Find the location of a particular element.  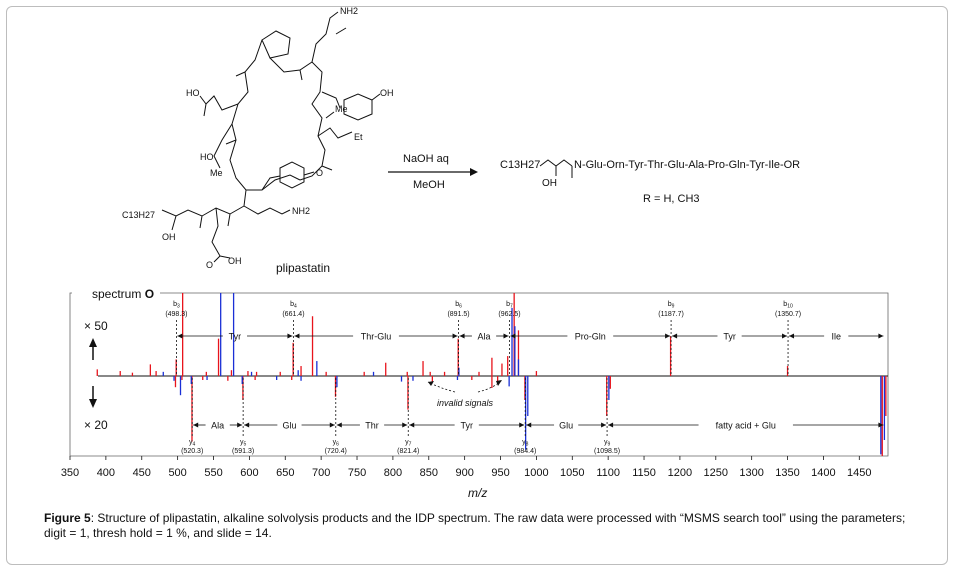

x-tick-label-700: 700 is located at coordinates (321, 473).